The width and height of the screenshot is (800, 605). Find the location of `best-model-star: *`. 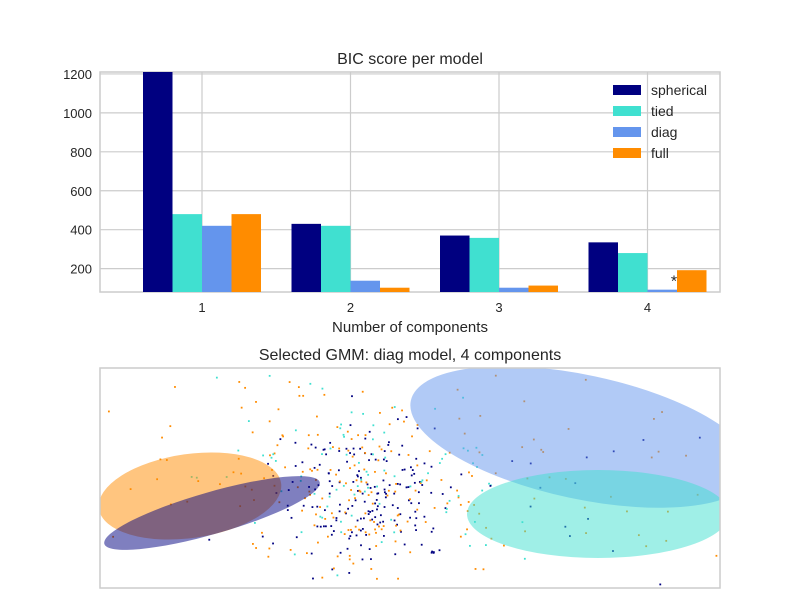

best-model-star: * is located at coordinates (674, 282).